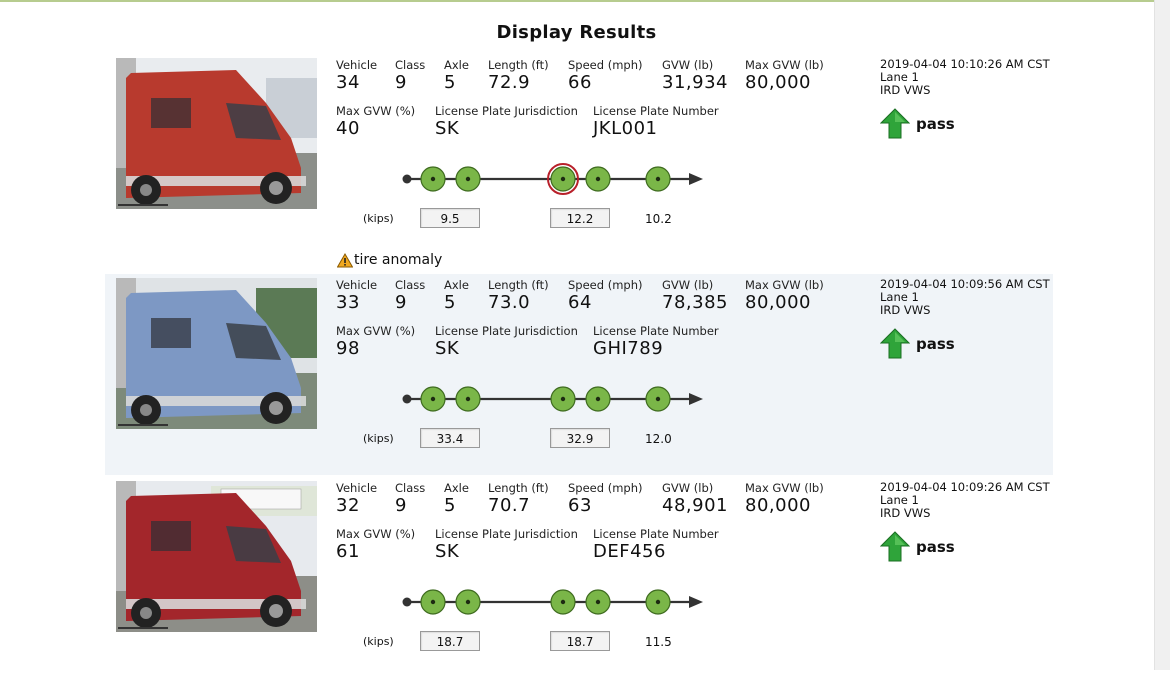 The width and height of the screenshot is (1170, 681). I want to click on field-gvw: GVW (lb) 78,385, so click(695, 295).